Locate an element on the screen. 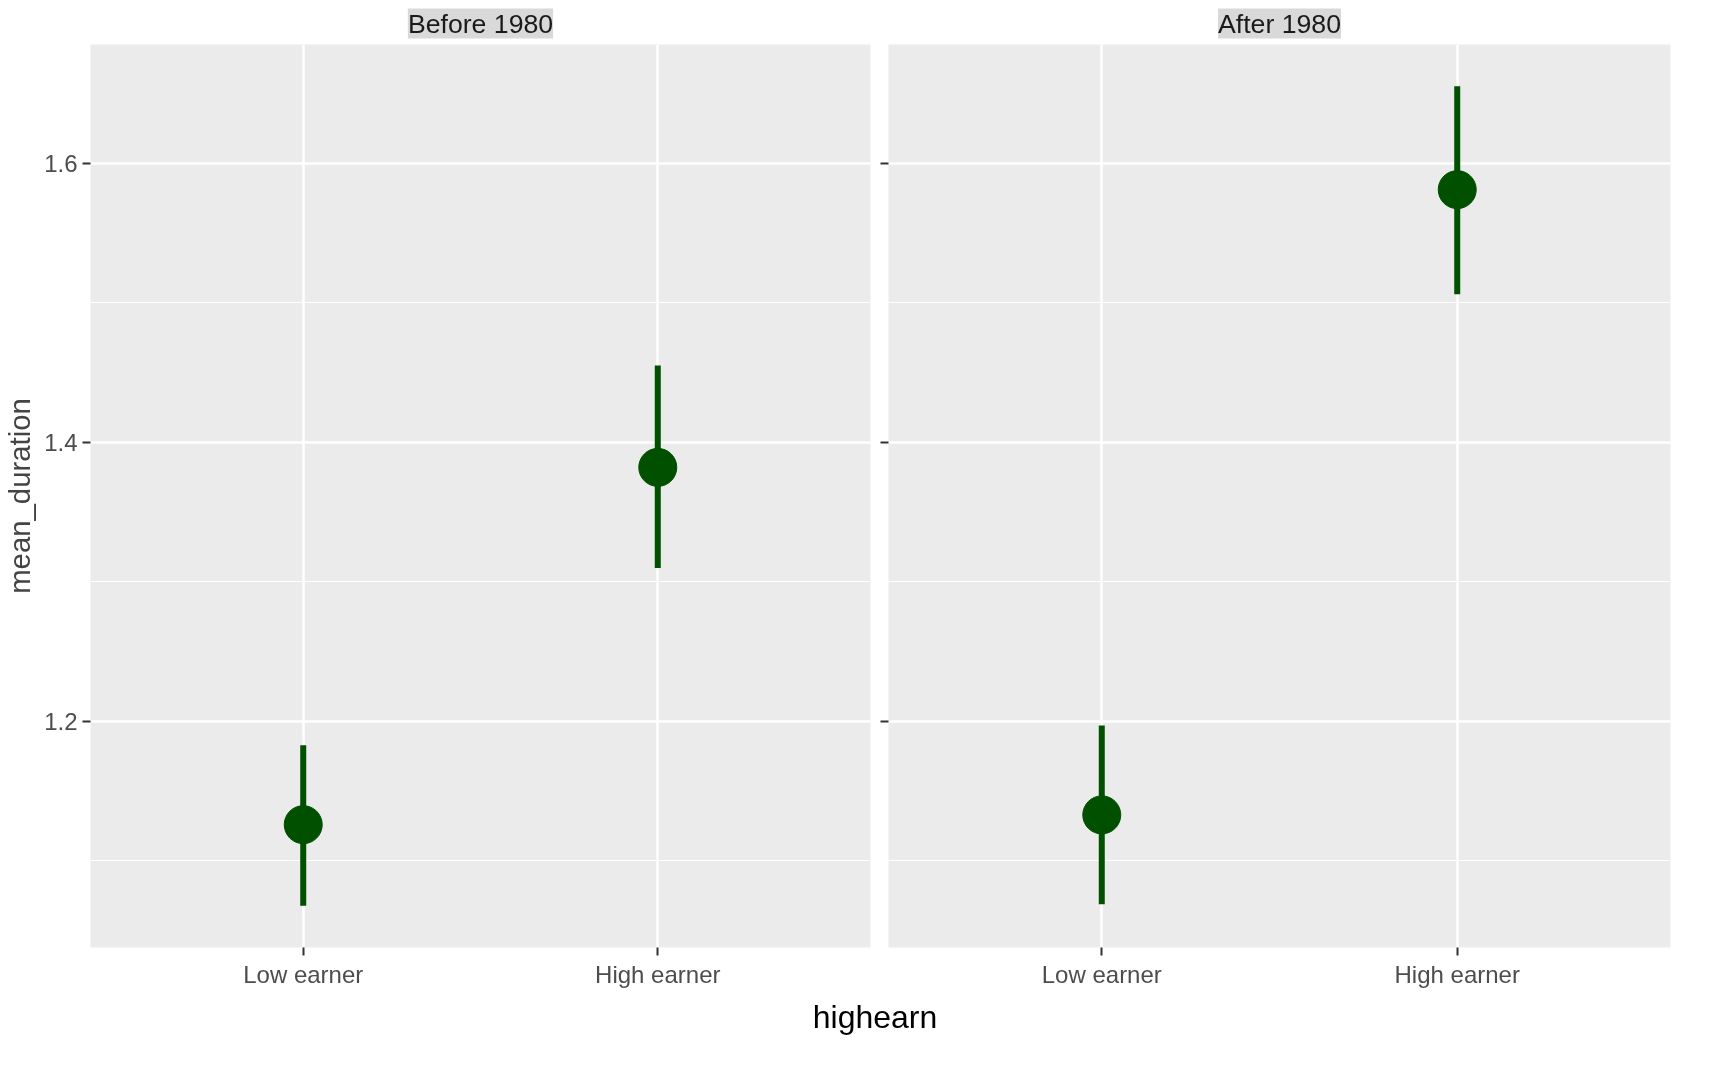 The image size is (1728, 1067). y-axis-title: mean_duration is located at coordinates (20, 496).